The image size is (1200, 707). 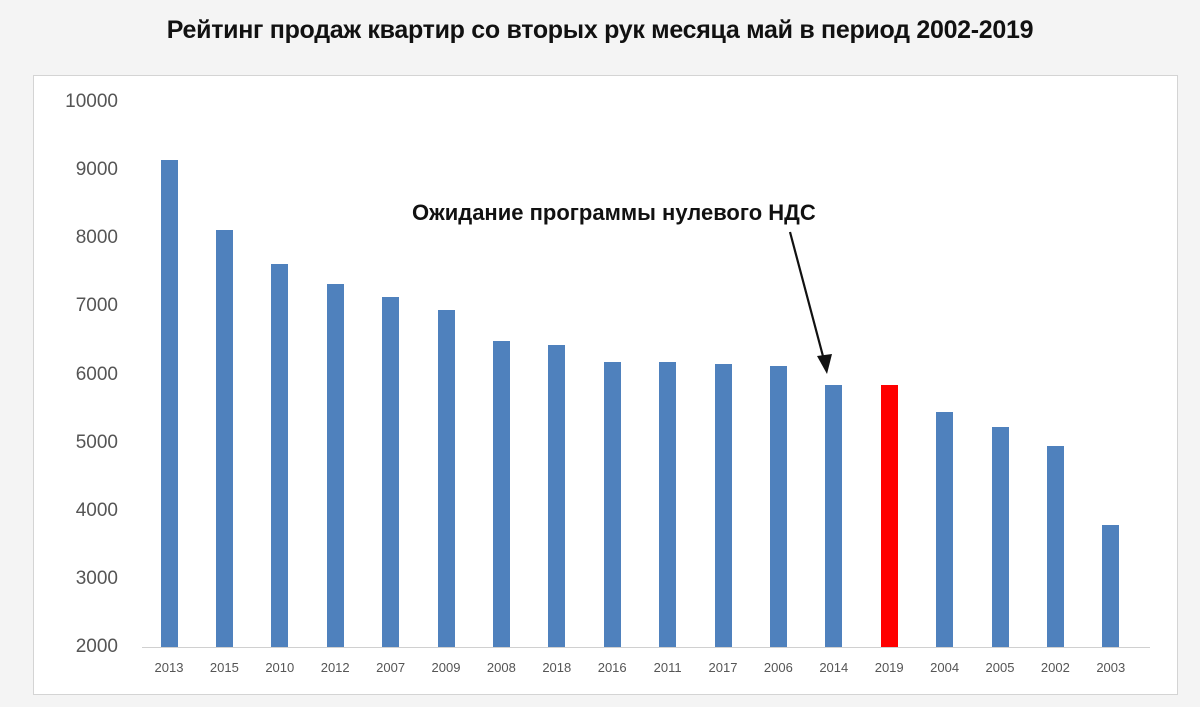 I want to click on y-tick-label: 8000, so click(x=96, y=238).